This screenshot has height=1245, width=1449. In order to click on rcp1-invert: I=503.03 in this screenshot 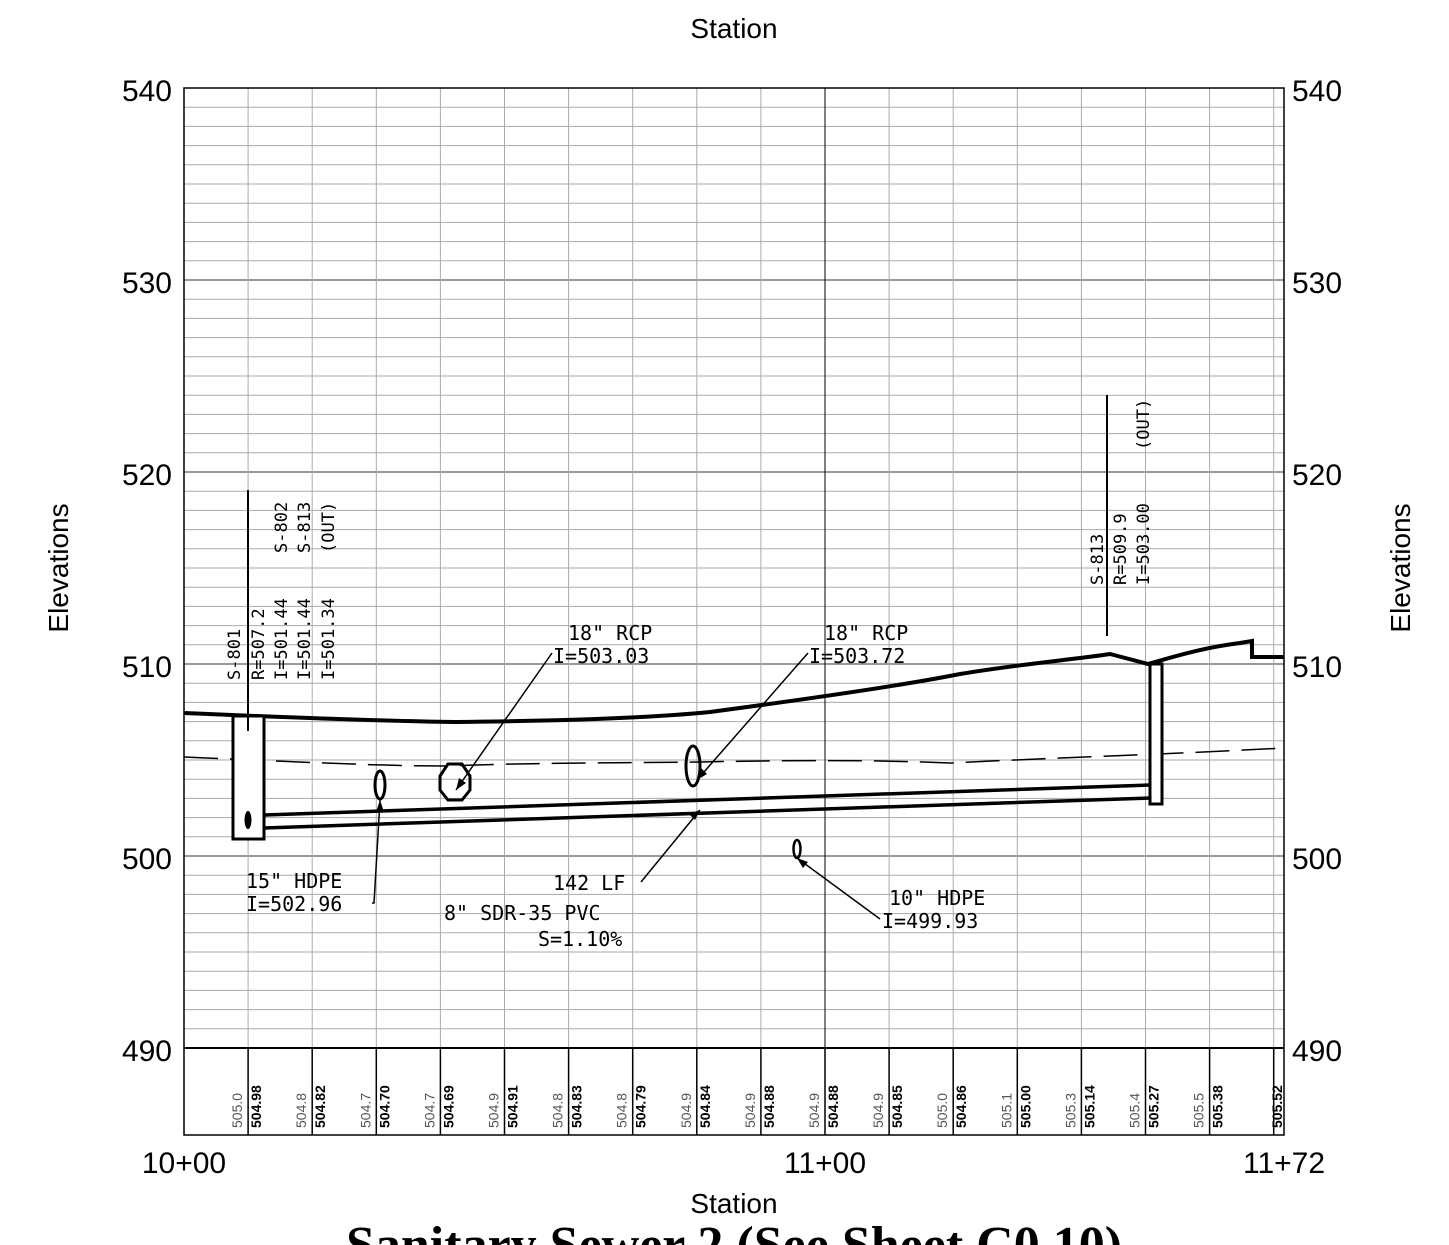, I will do `click(601, 656)`.